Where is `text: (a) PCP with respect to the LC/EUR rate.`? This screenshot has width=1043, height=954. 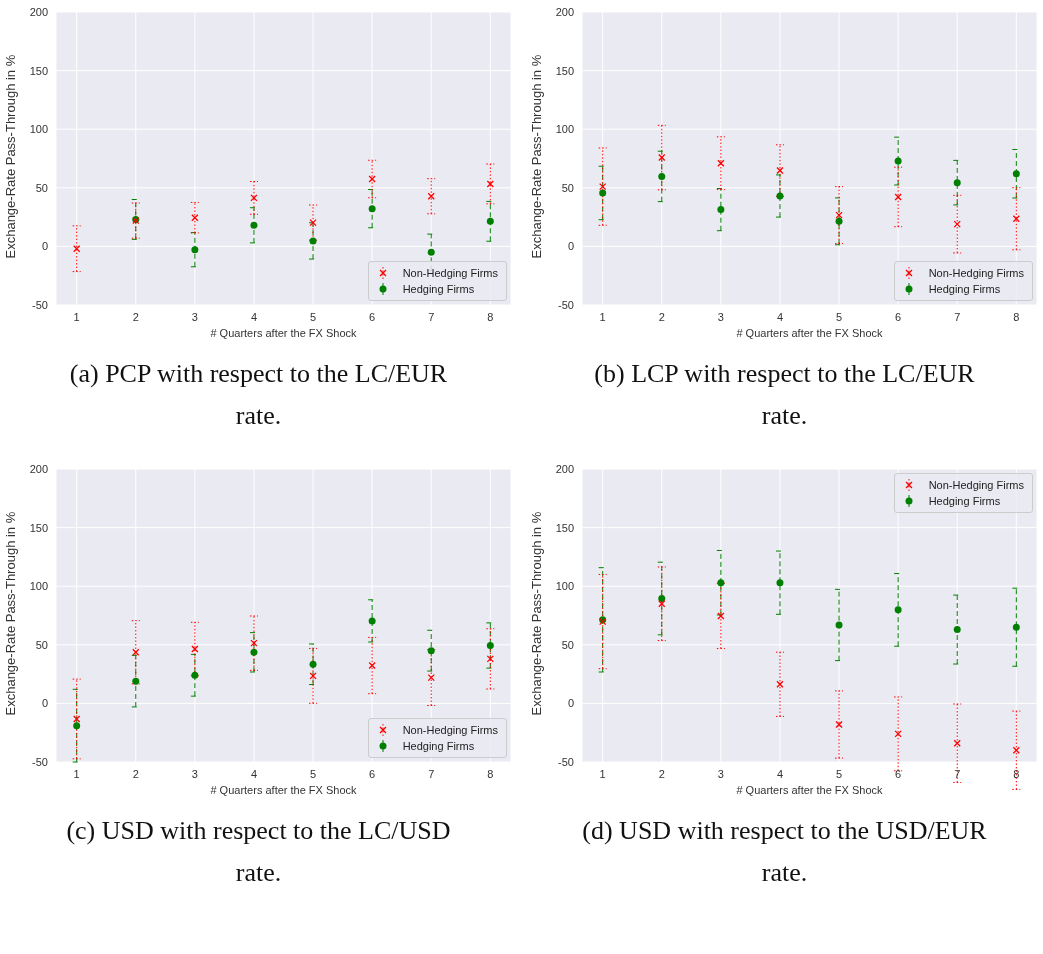 text: (a) PCP with respect to the LC/EUR rate. is located at coordinates (258, 395).